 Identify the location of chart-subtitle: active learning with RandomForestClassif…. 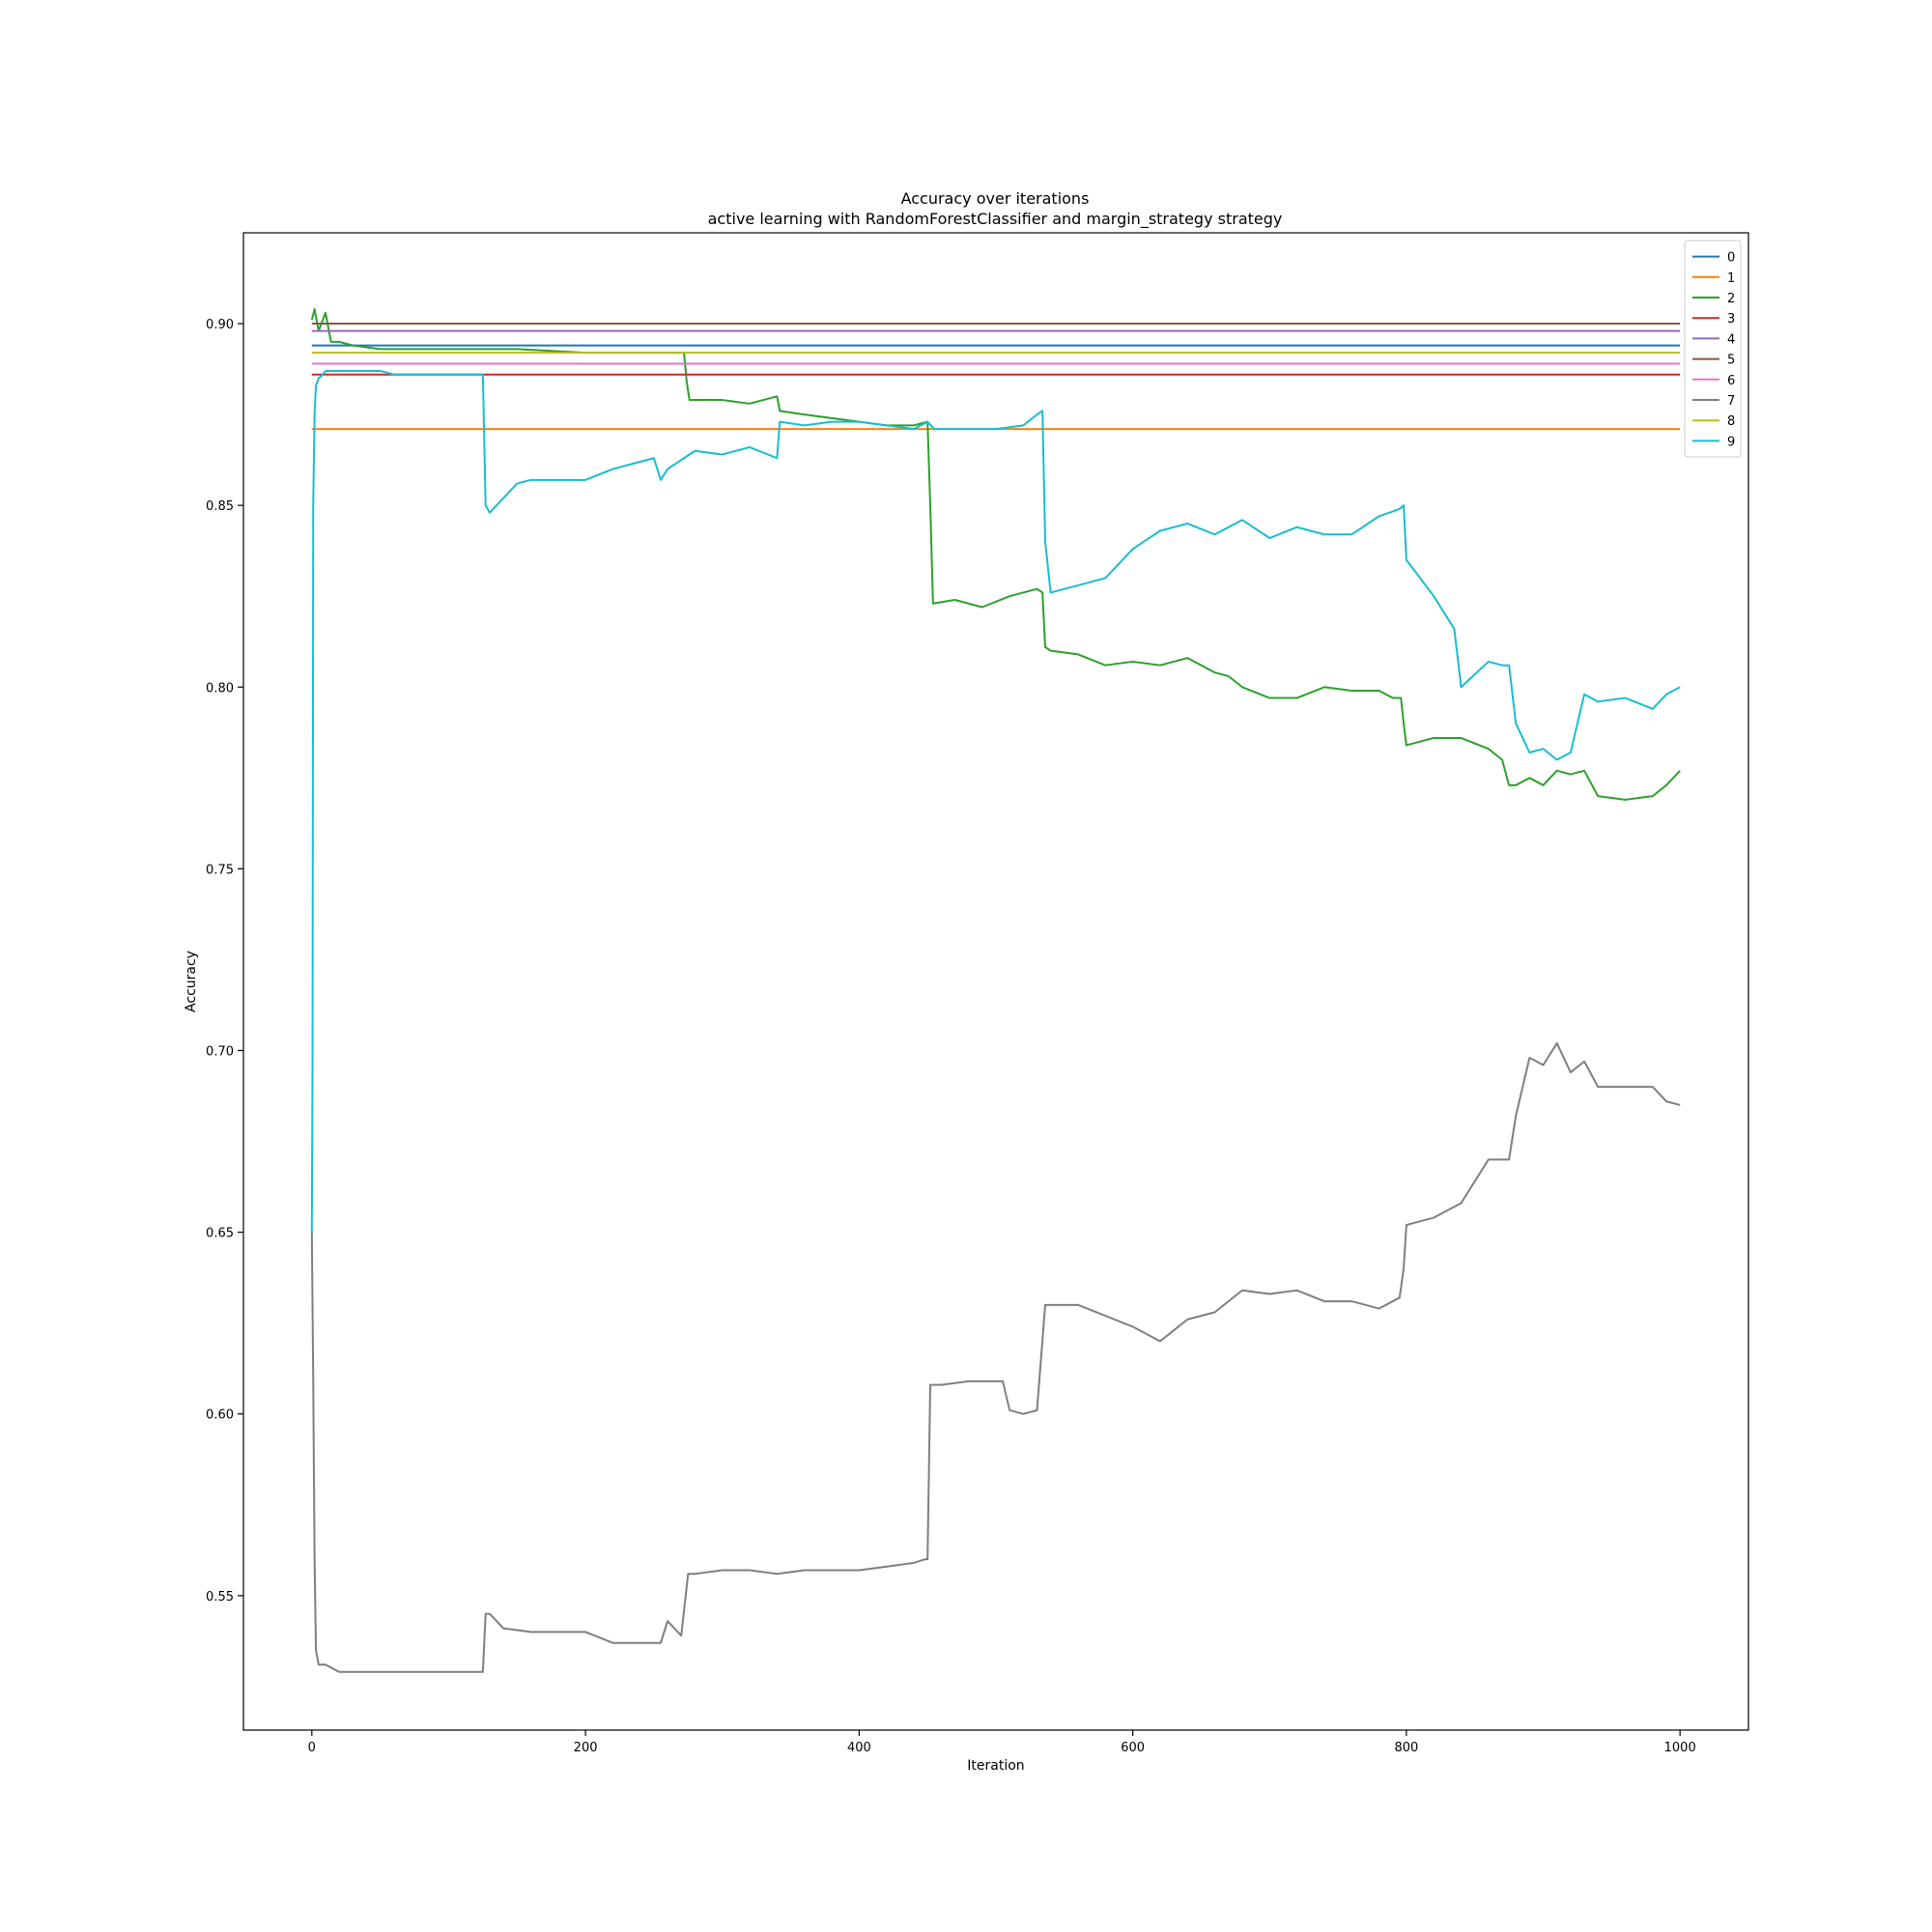
(995, 219).